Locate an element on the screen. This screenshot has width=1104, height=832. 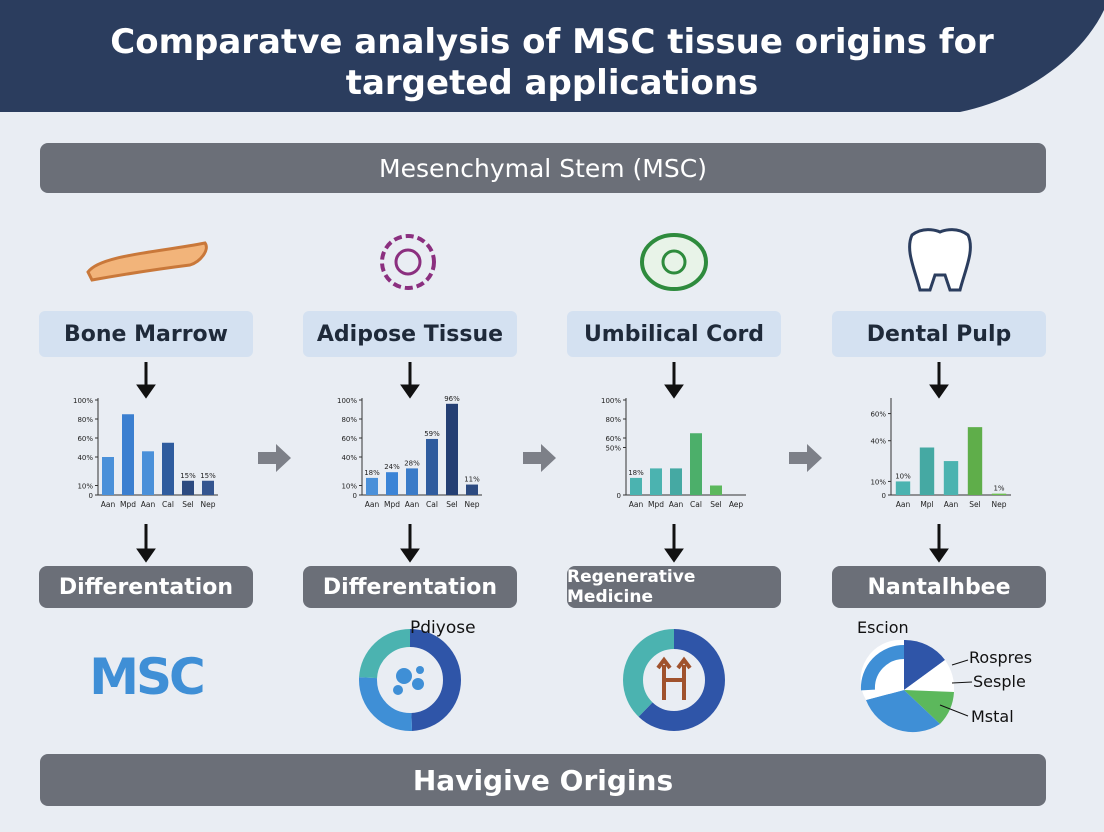
banner: Mesenchymal Stem (MSC) is located at coordinates (543, 168).